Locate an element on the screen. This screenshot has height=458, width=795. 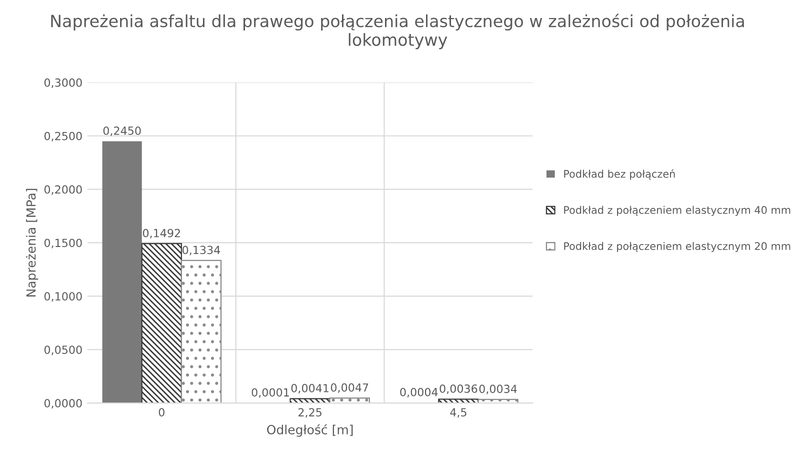
y-tick-label: 0,1000 is located at coordinates (63, 297).